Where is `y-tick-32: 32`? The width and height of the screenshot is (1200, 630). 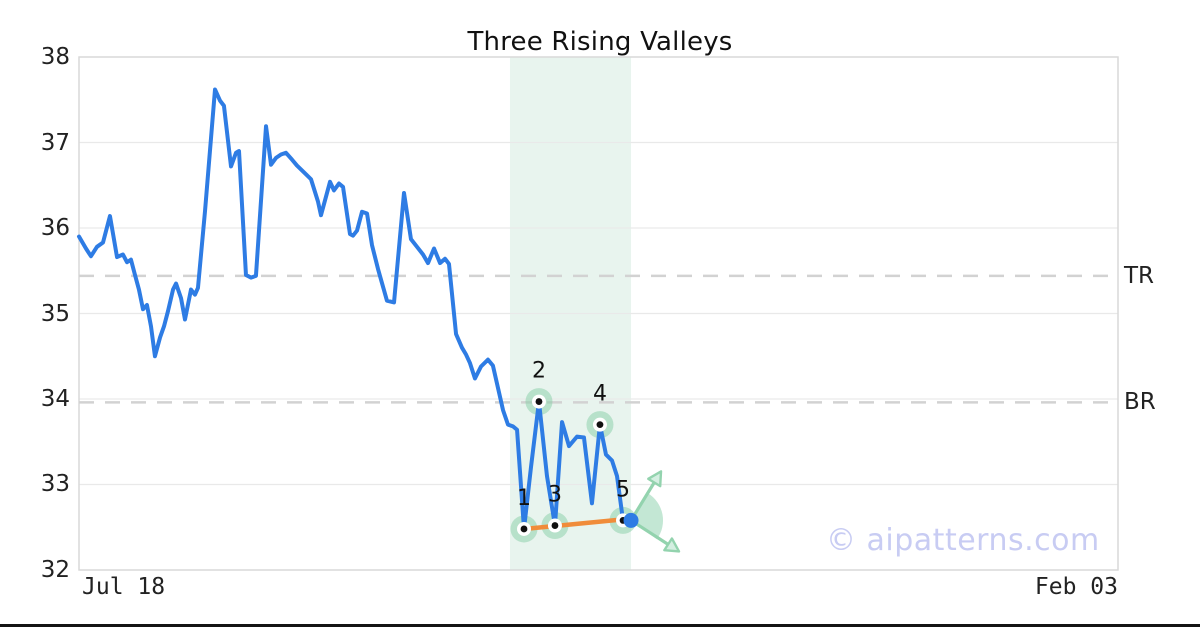 y-tick-32: 32 is located at coordinates (55, 570).